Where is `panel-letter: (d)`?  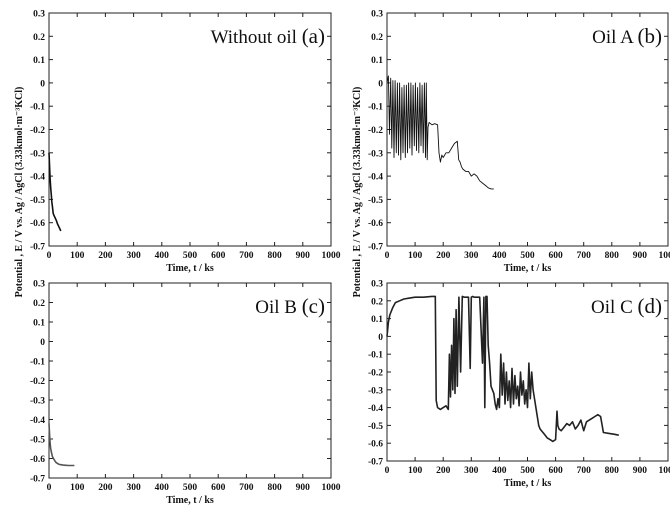 panel-letter: (d) is located at coordinates (650, 306).